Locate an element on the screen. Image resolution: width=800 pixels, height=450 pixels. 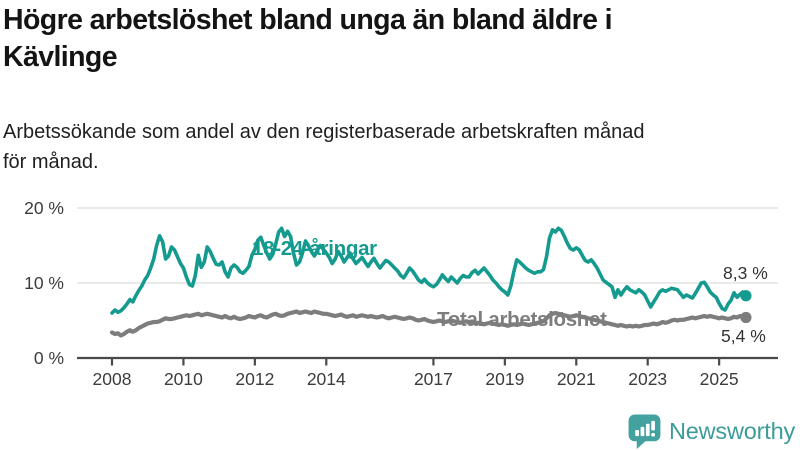
y-tick-label: 0 % is located at coordinates (49, 358).